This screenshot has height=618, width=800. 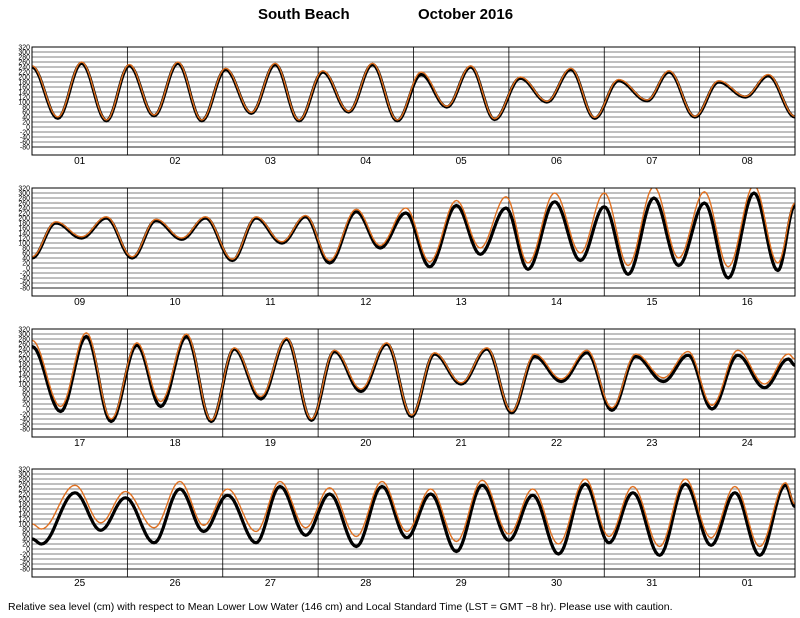 I want to click on day-label: 25, so click(x=80, y=583).